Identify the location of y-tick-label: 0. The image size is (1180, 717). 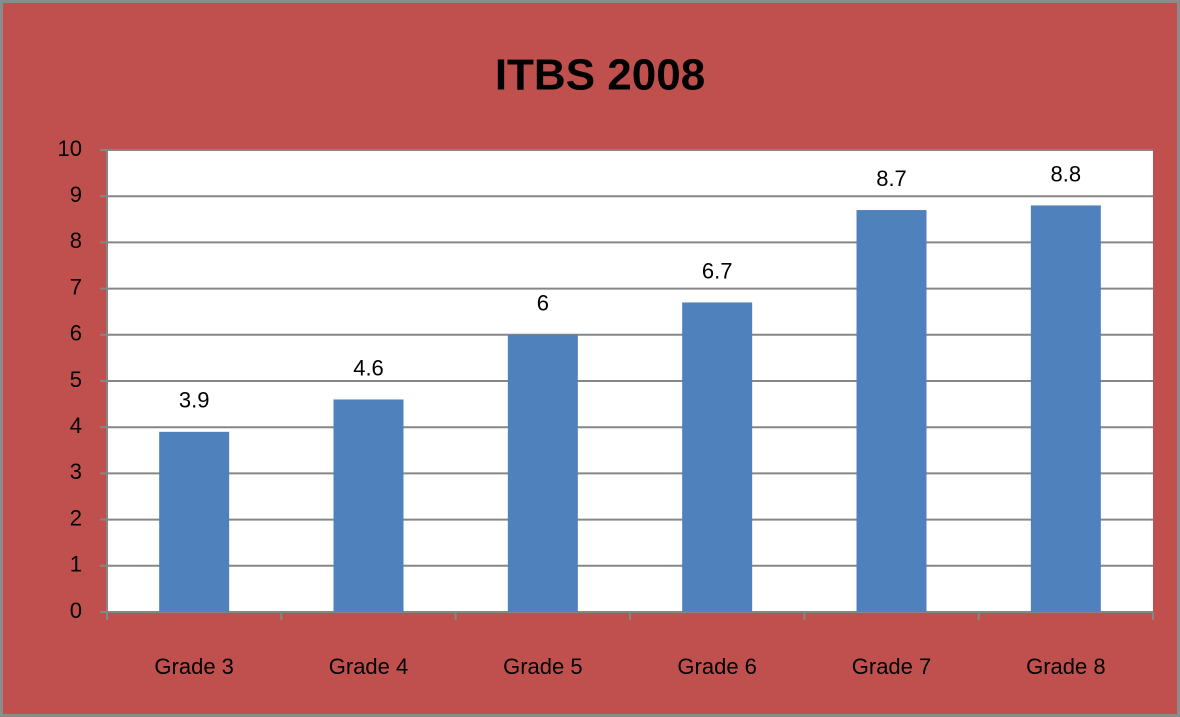
(76, 610).